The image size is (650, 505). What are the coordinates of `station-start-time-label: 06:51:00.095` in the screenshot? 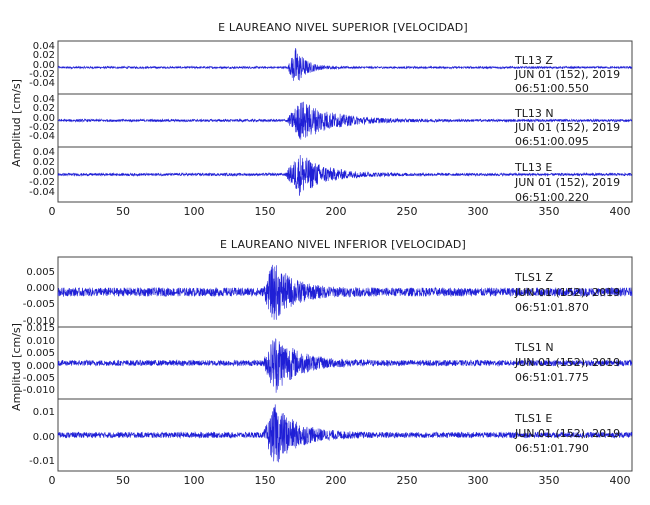 It's located at (552, 141).